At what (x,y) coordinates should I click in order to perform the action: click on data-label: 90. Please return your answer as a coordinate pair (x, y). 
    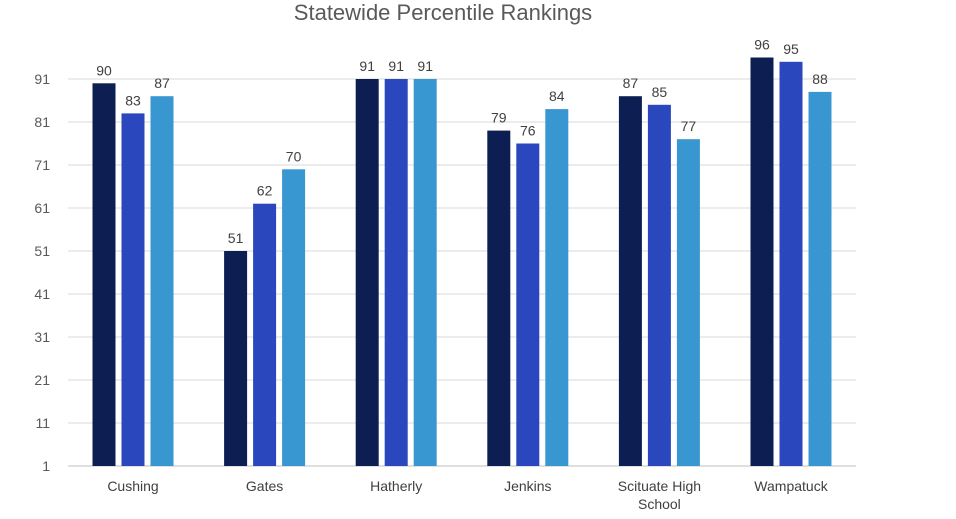
    Looking at the image, I should click on (104, 70).